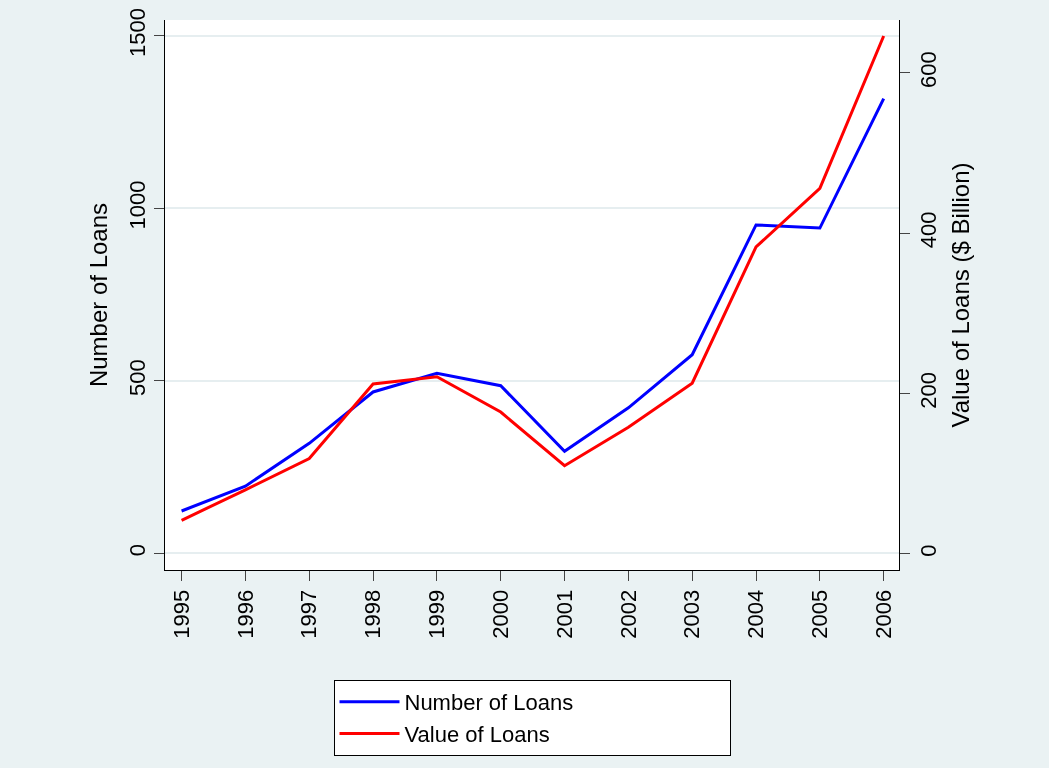 This screenshot has width=1049, height=768. What do you see at coordinates (437, 614) in the screenshot?
I see `x-tick-label: 1999` at bounding box center [437, 614].